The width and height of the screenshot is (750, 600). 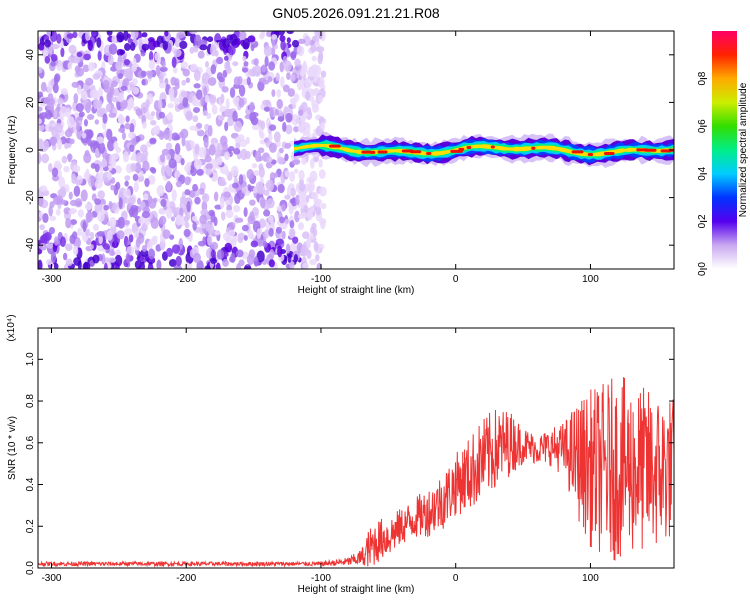 I want to click on snr-exponent-label: (x10⁴), so click(x=11, y=327).